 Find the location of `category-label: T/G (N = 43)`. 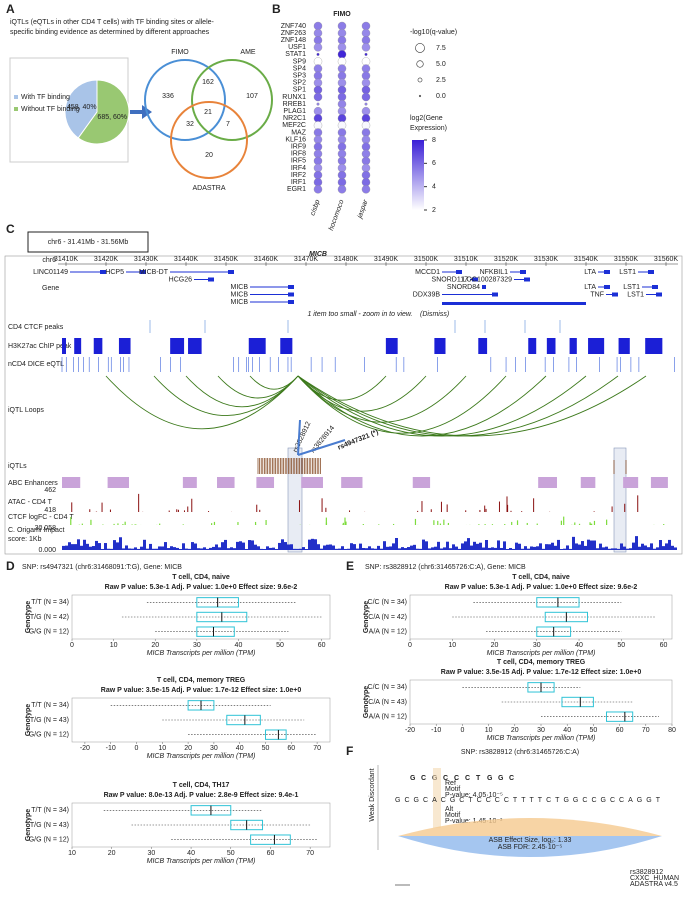

category-label: T/G (N = 43) is located at coordinates (49, 825).